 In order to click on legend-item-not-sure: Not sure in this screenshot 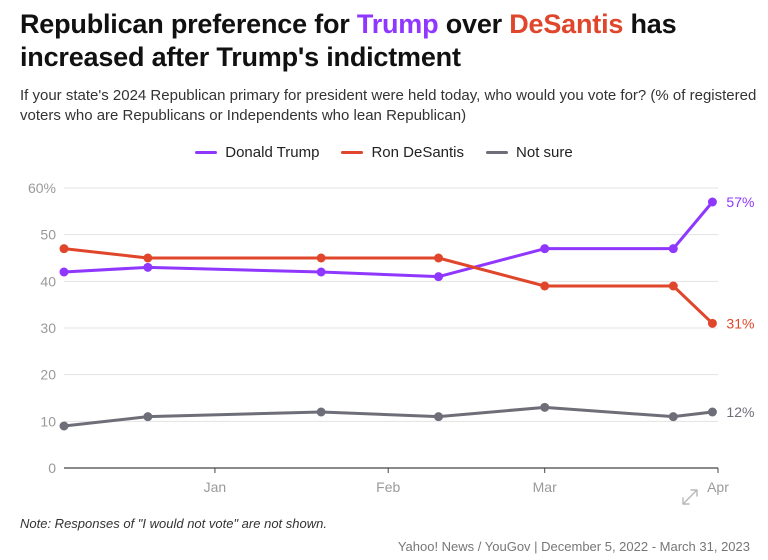, I will do `click(529, 152)`.